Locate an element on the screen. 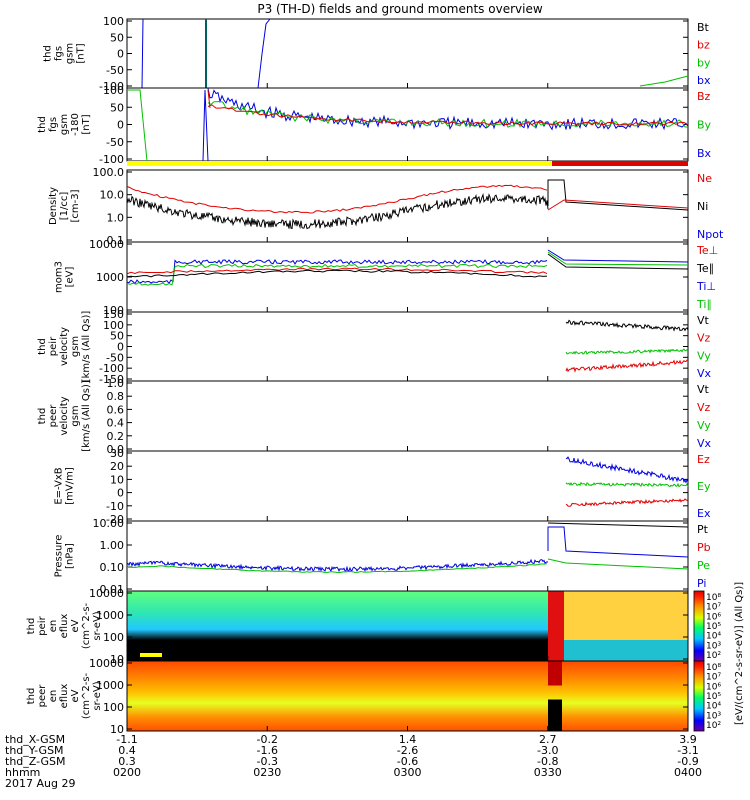  trace-ti-par-post is located at coordinates (618, 258).